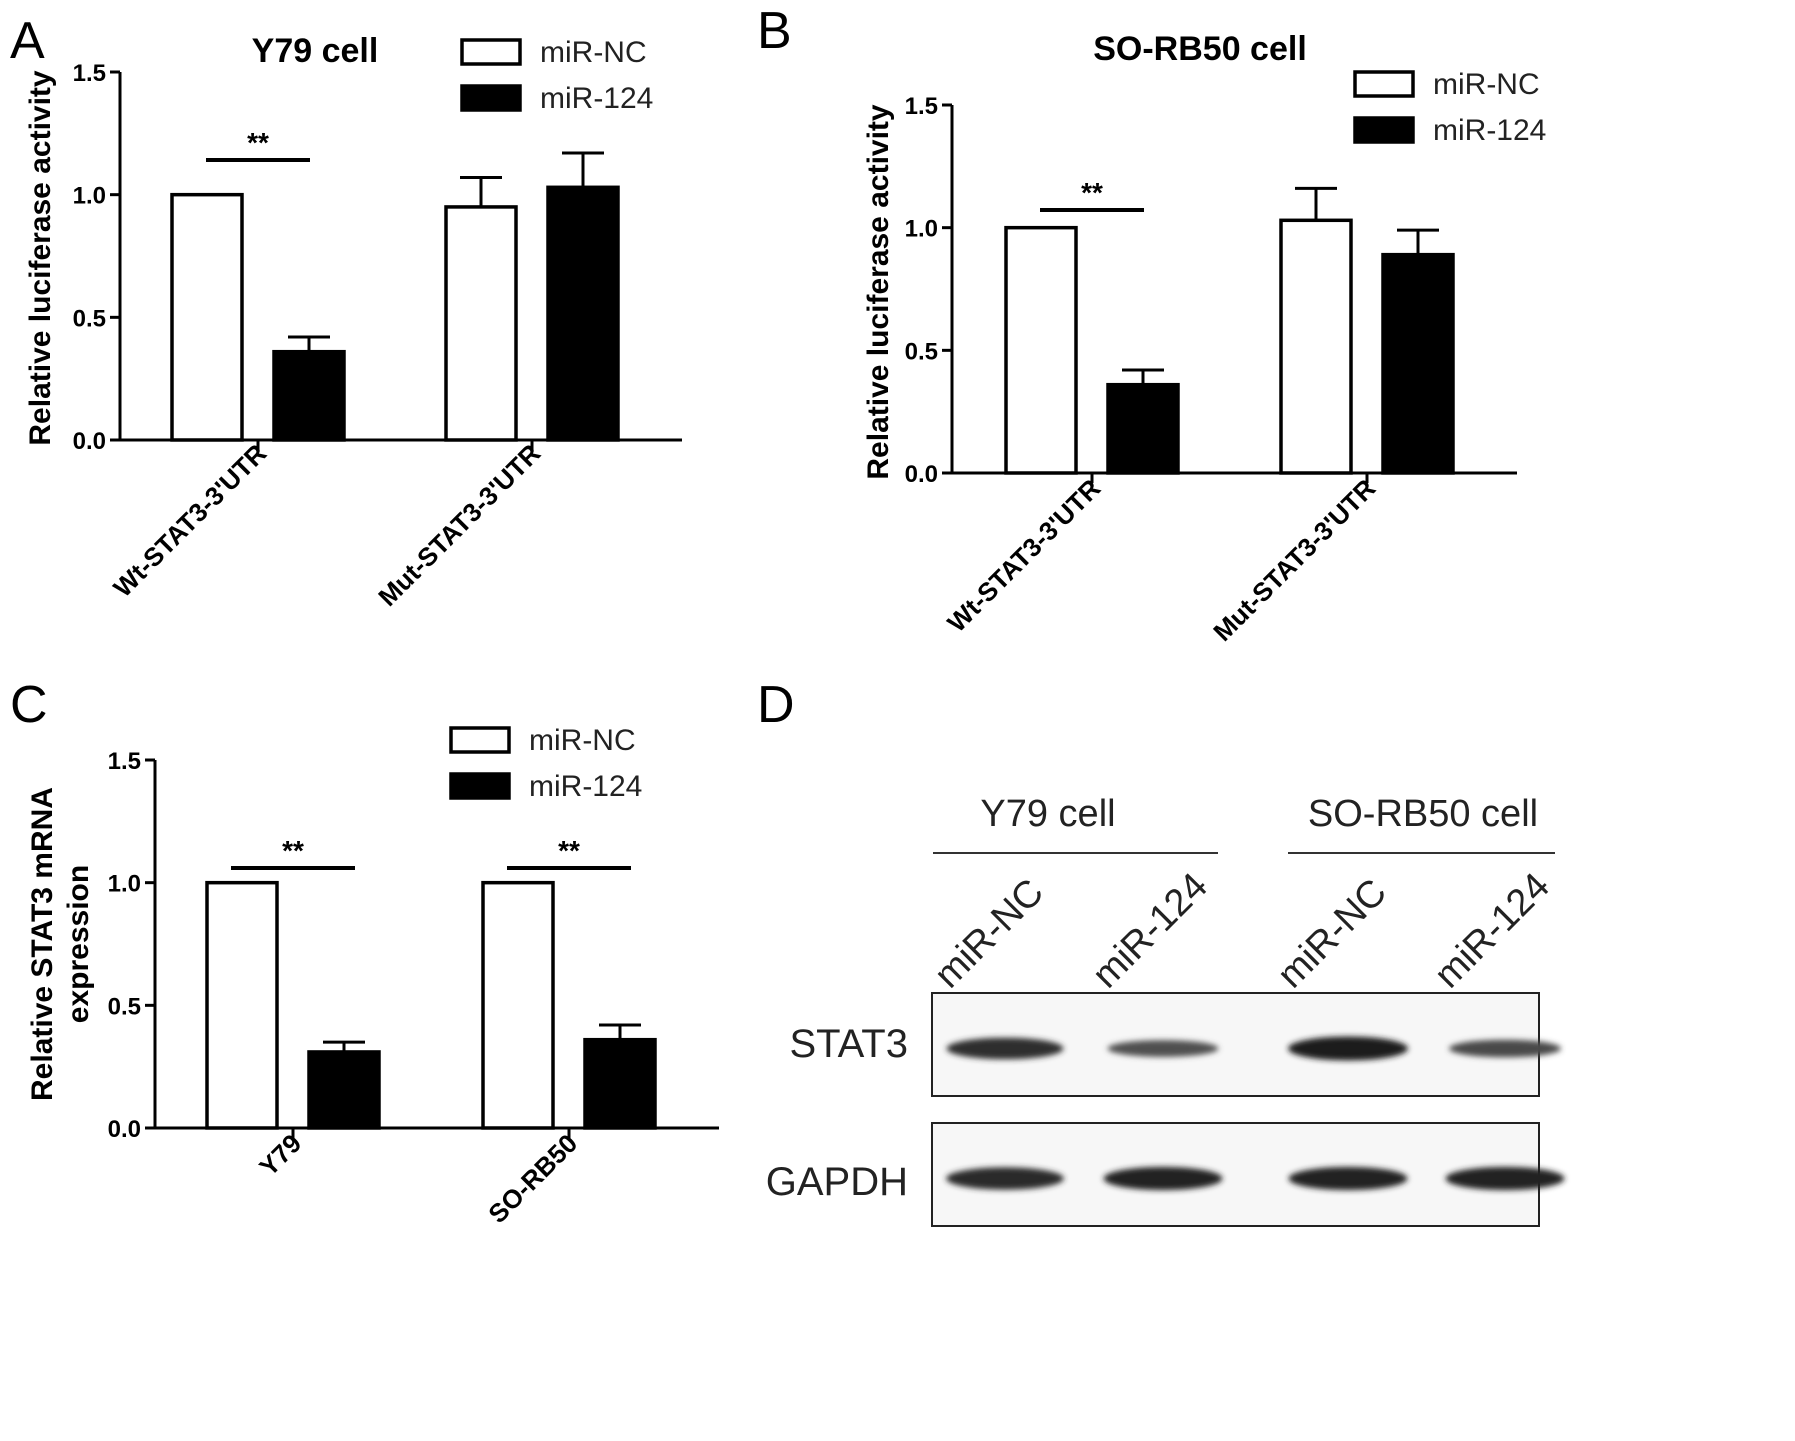 The height and width of the screenshot is (1441, 1795). What do you see at coordinates (1047, 814) in the screenshot?
I see `blot-group-label: Y79 cell` at bounding box center [1047, 814].